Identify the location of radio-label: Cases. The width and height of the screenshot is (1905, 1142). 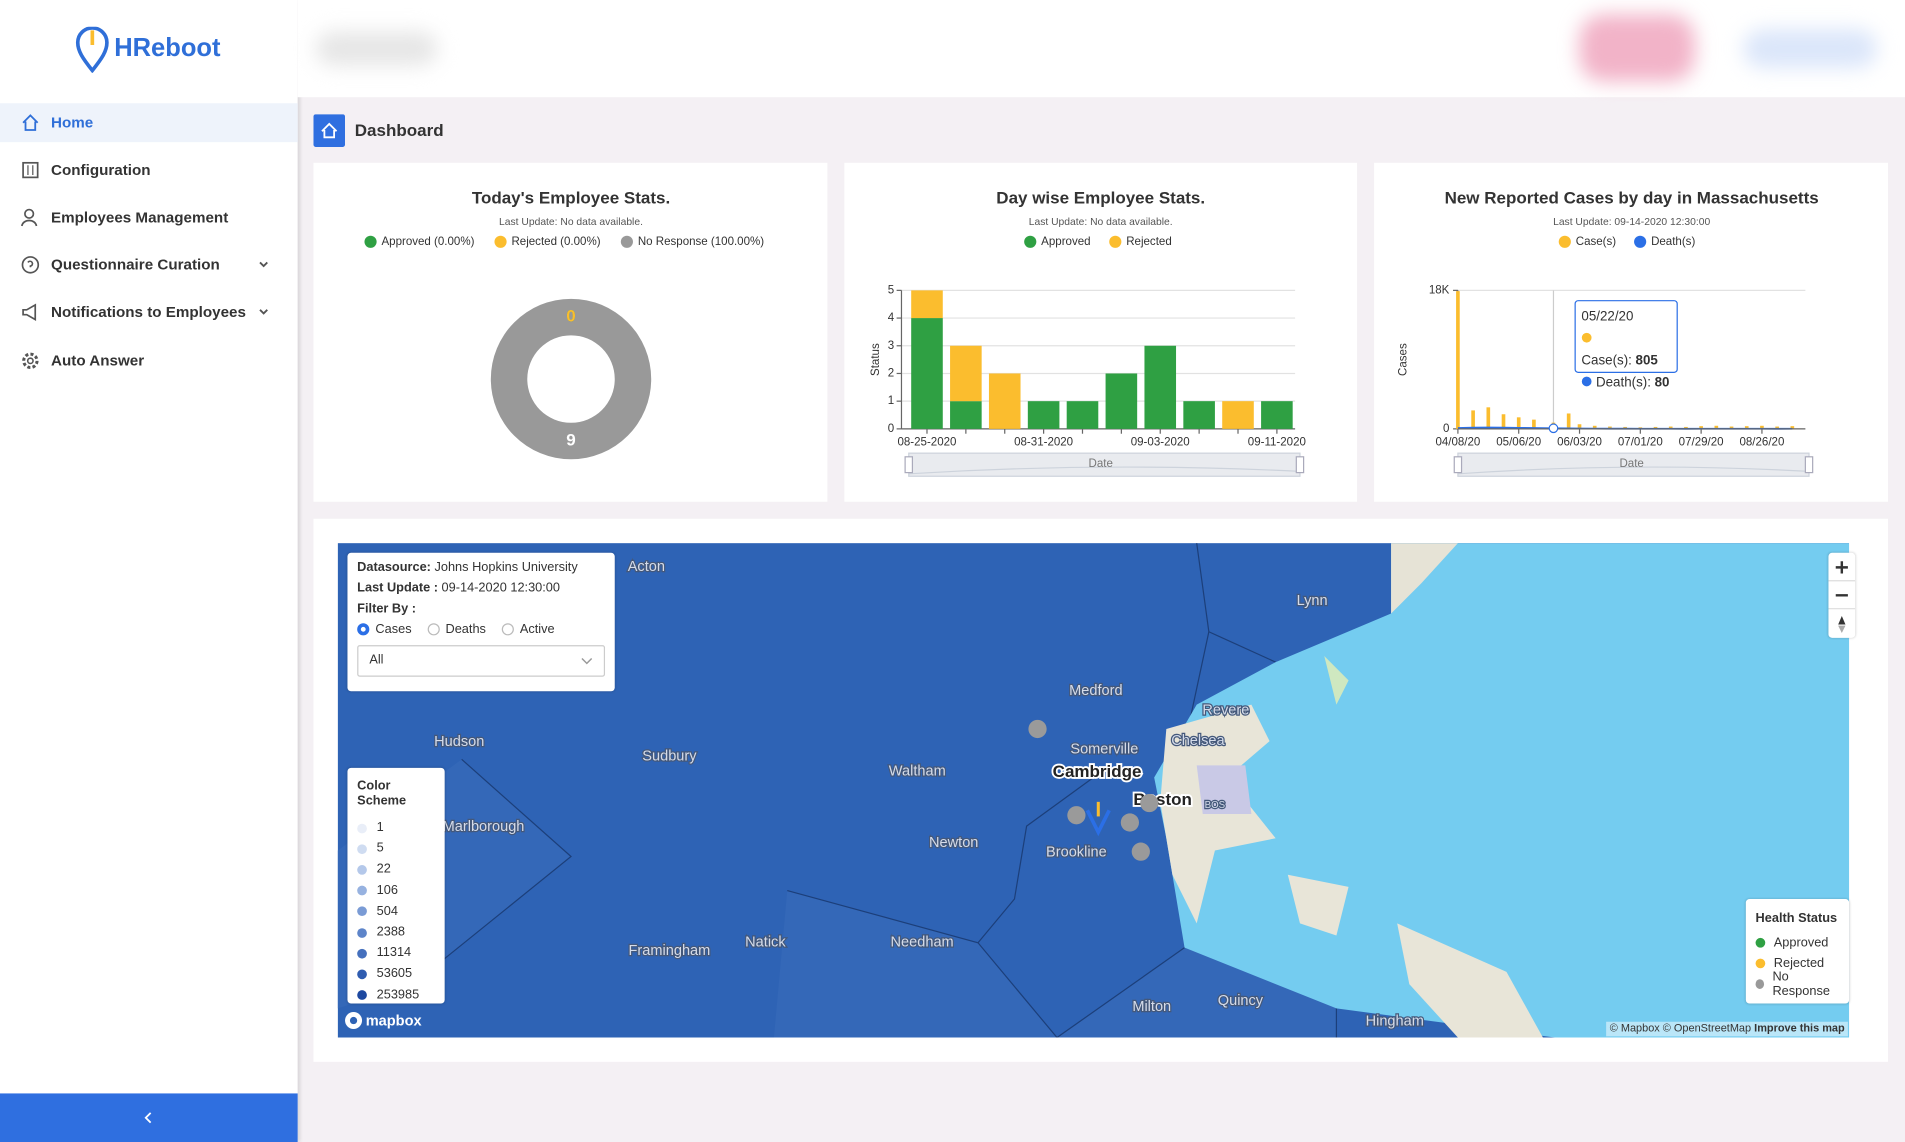
(393, 629).